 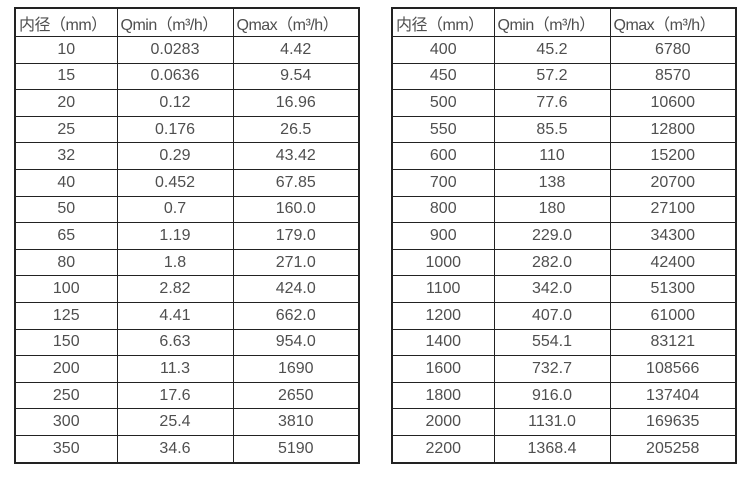 I want to click on table-row: 1100 342.0 51300, so click(x=564, y=289).